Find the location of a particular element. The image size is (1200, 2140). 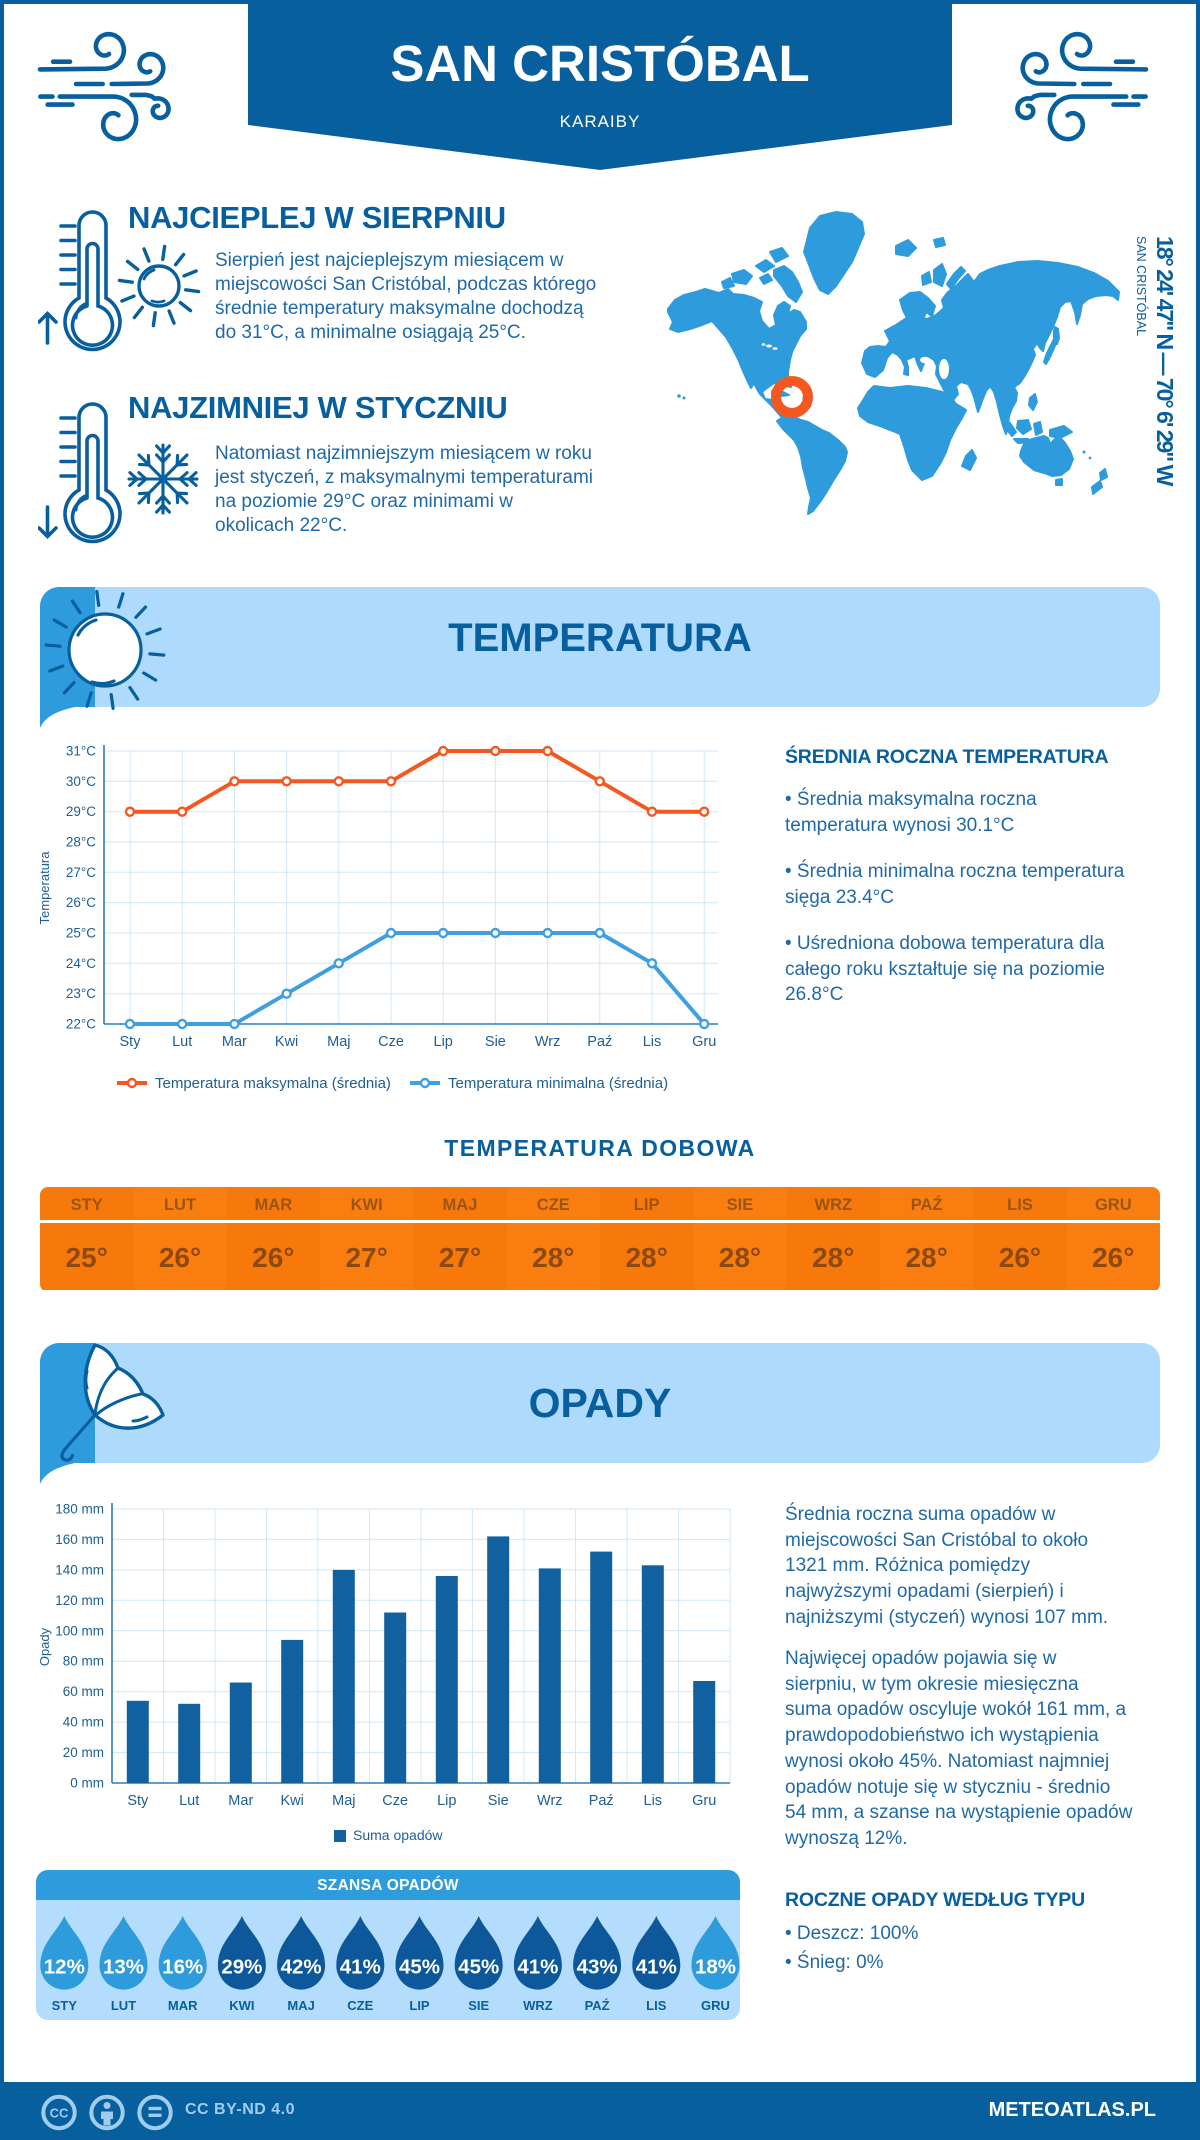

svg-text: 80 mm is located at coordinates (83, 1661).